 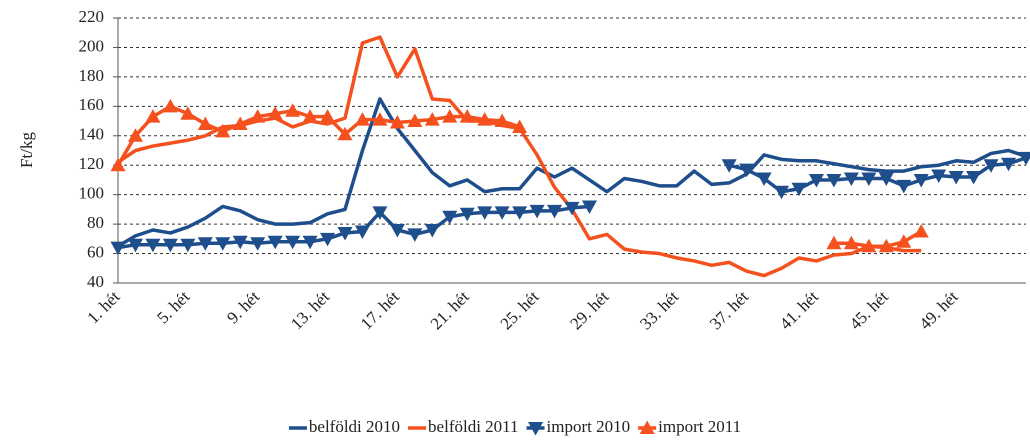 I want to click on x-tick-label: 33. hét, so click(x=659, y=310).